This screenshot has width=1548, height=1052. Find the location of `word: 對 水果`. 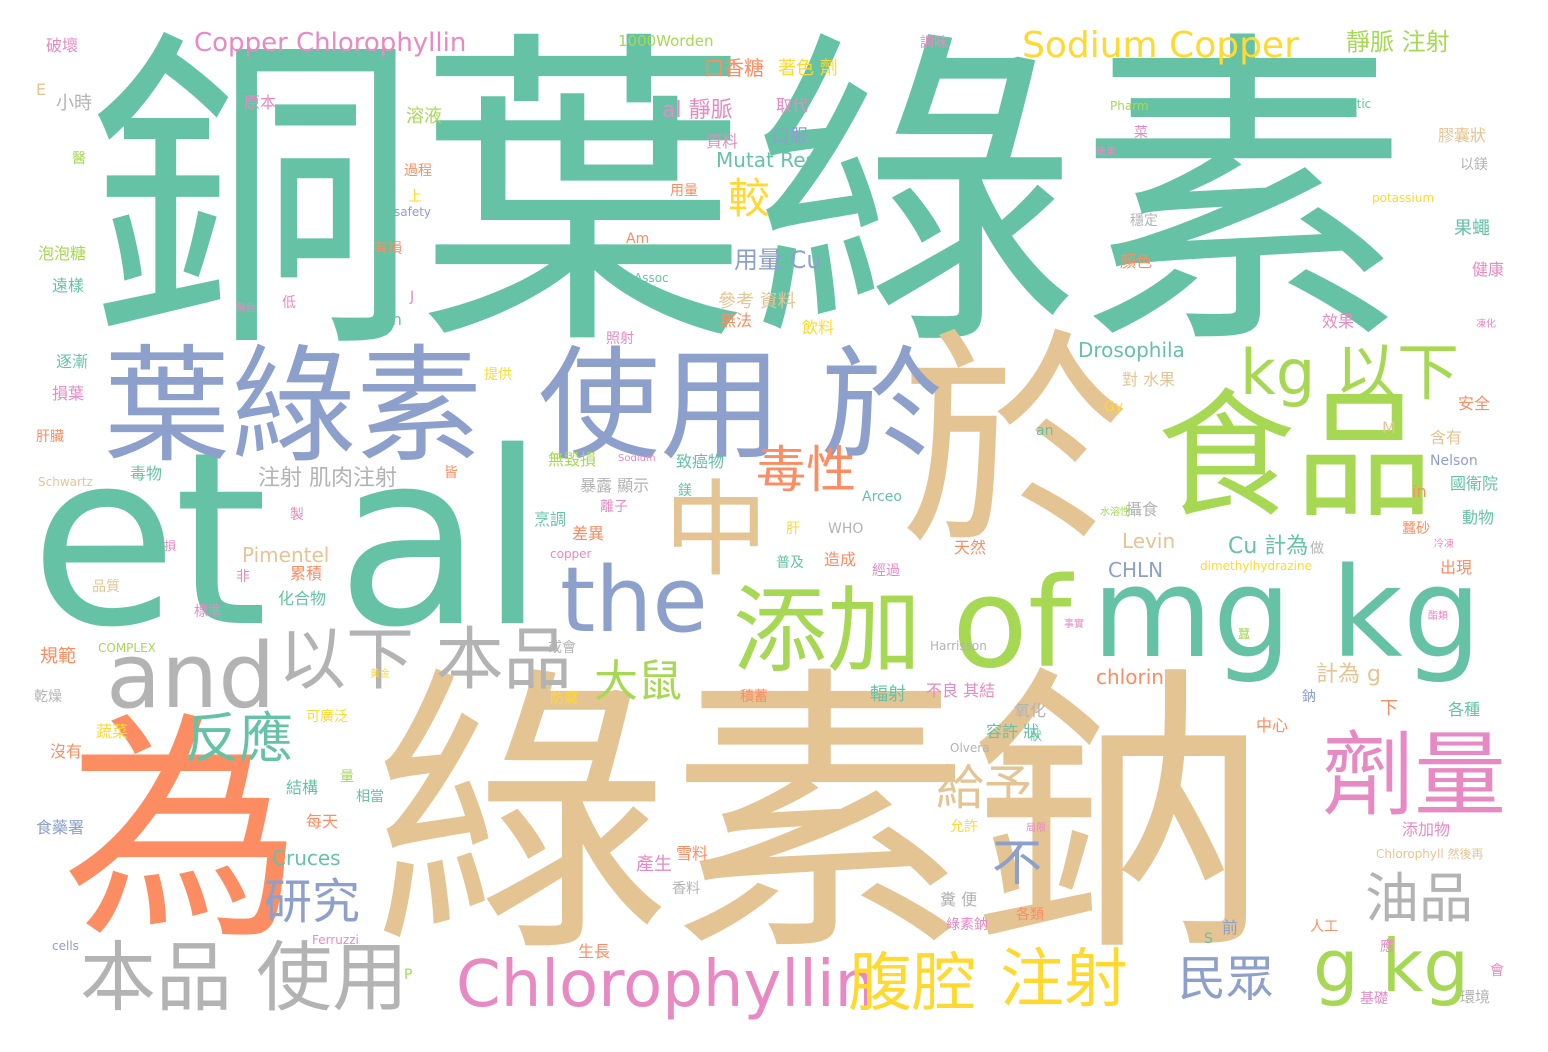

word: 對 水果 is located at coordinates (1149, 379).